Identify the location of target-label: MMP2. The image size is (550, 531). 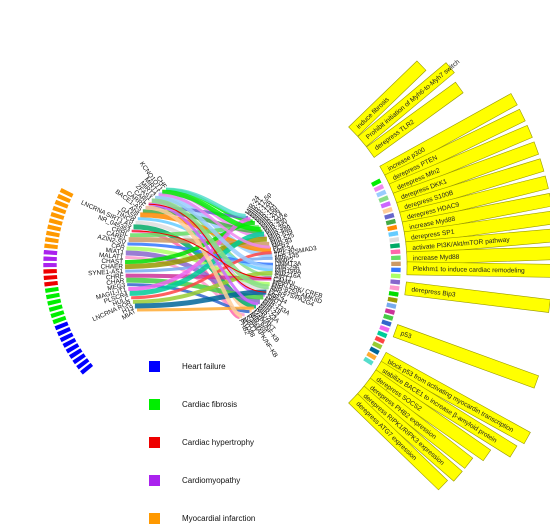
(284, 261).